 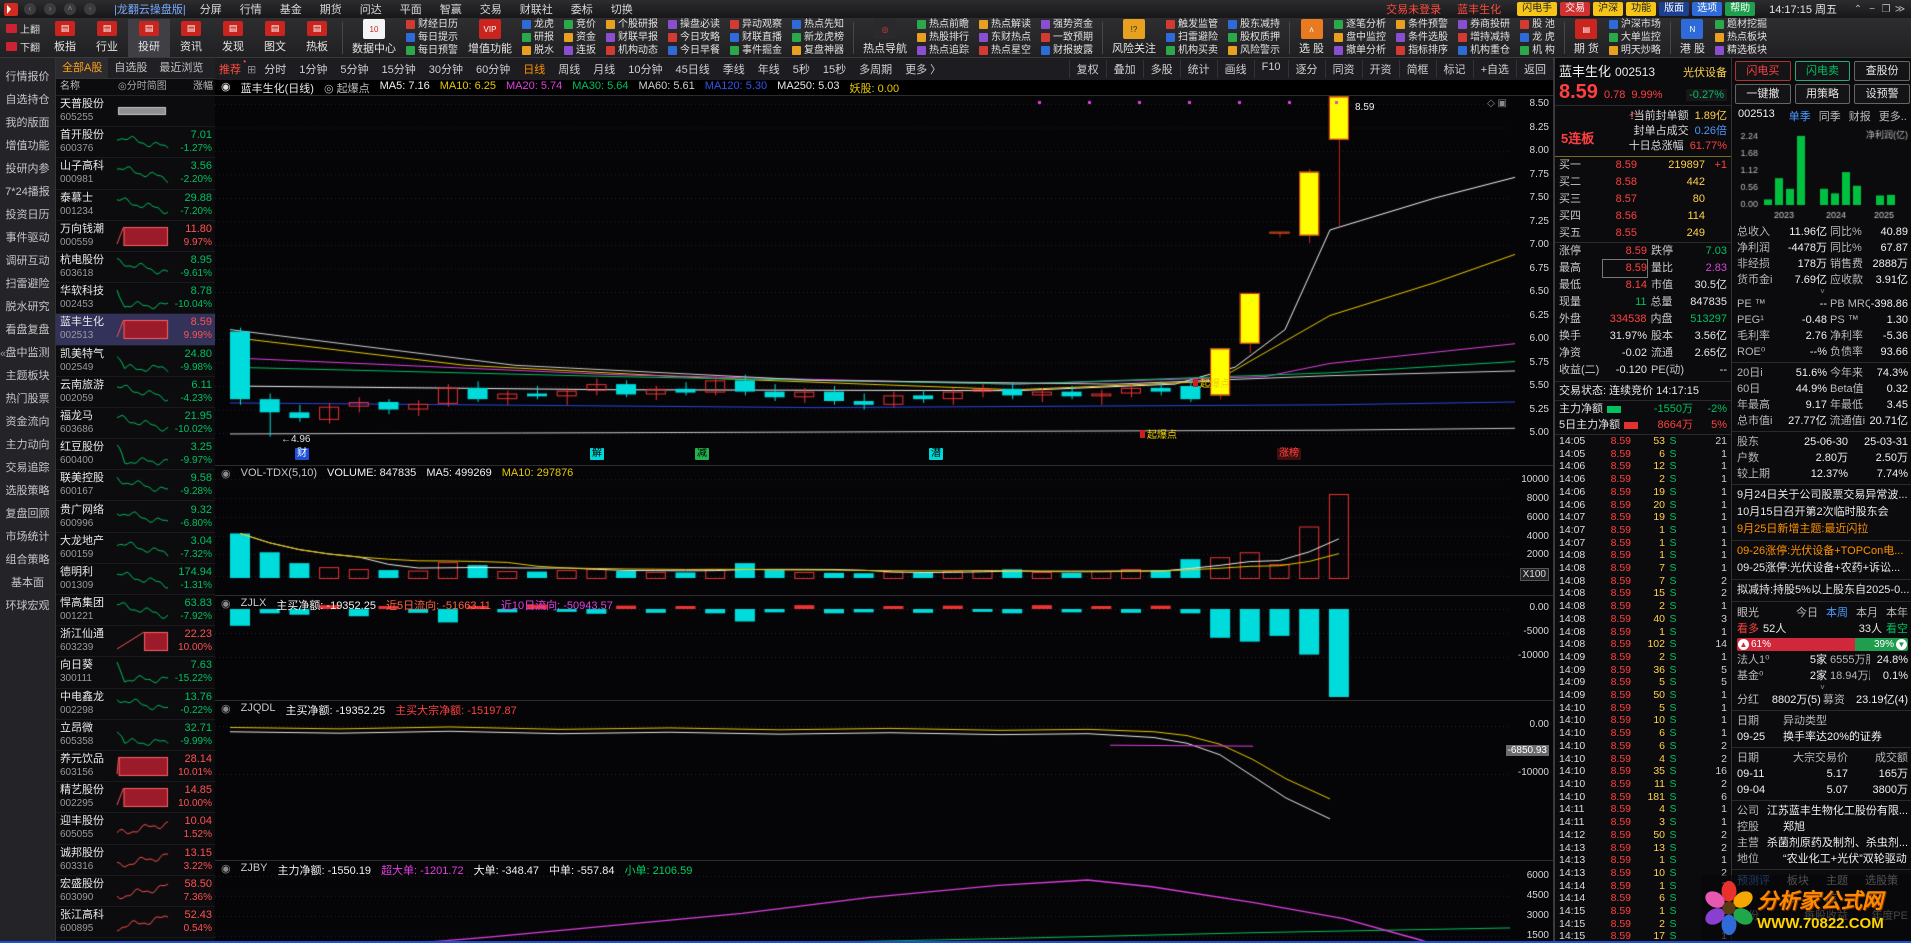 I want to click on sidebar-item-基本面: 基本面, so click(x=27, y=583).